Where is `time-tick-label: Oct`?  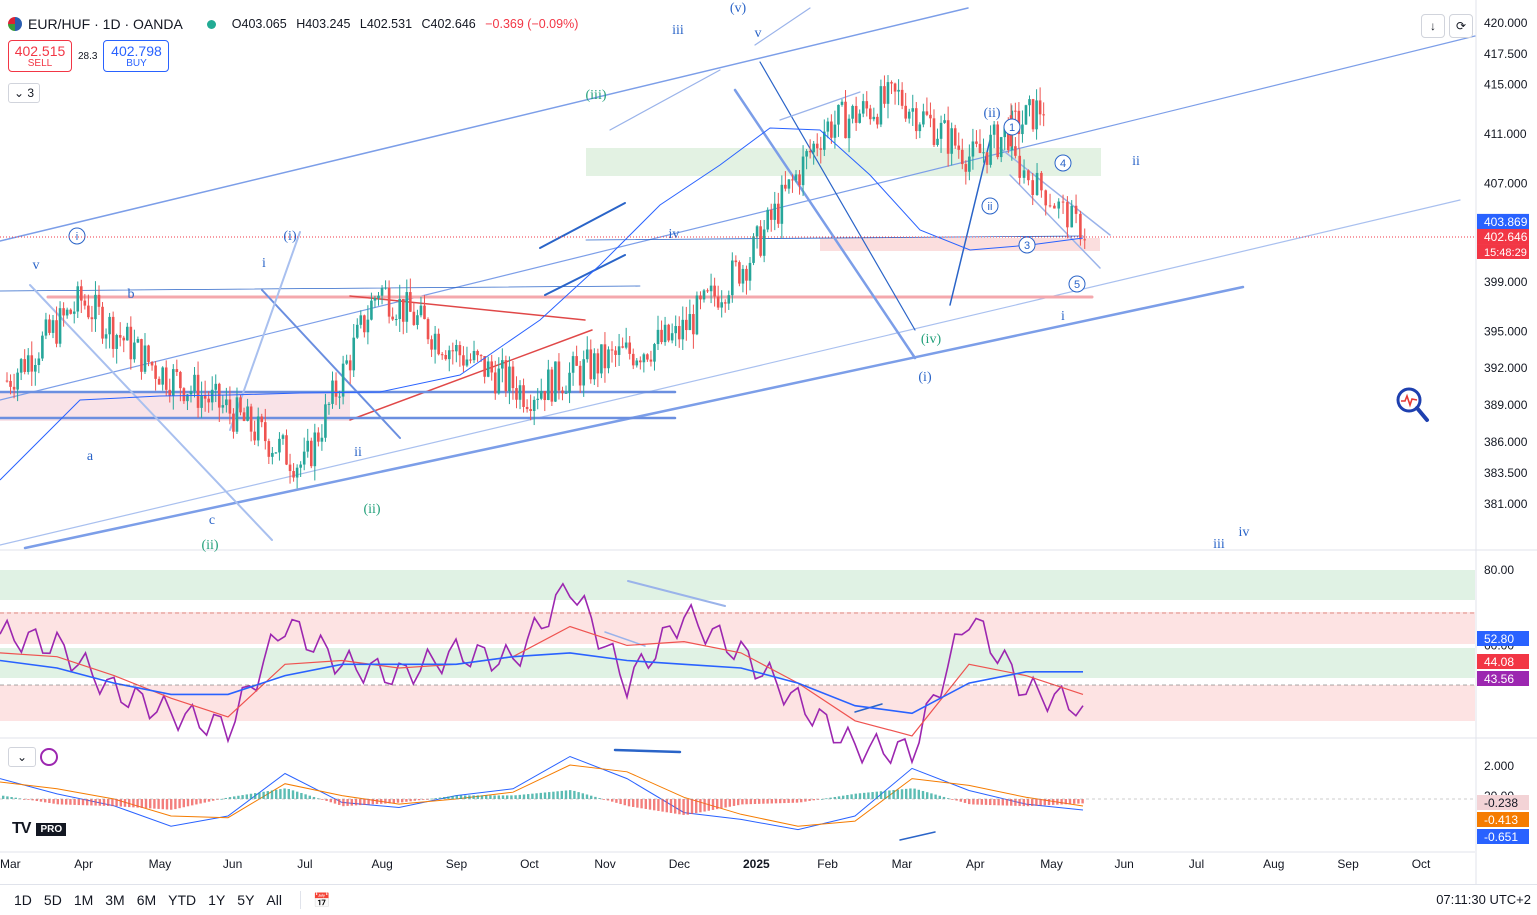 time-tick-label: Oct is located at coordinates (1421, 864).